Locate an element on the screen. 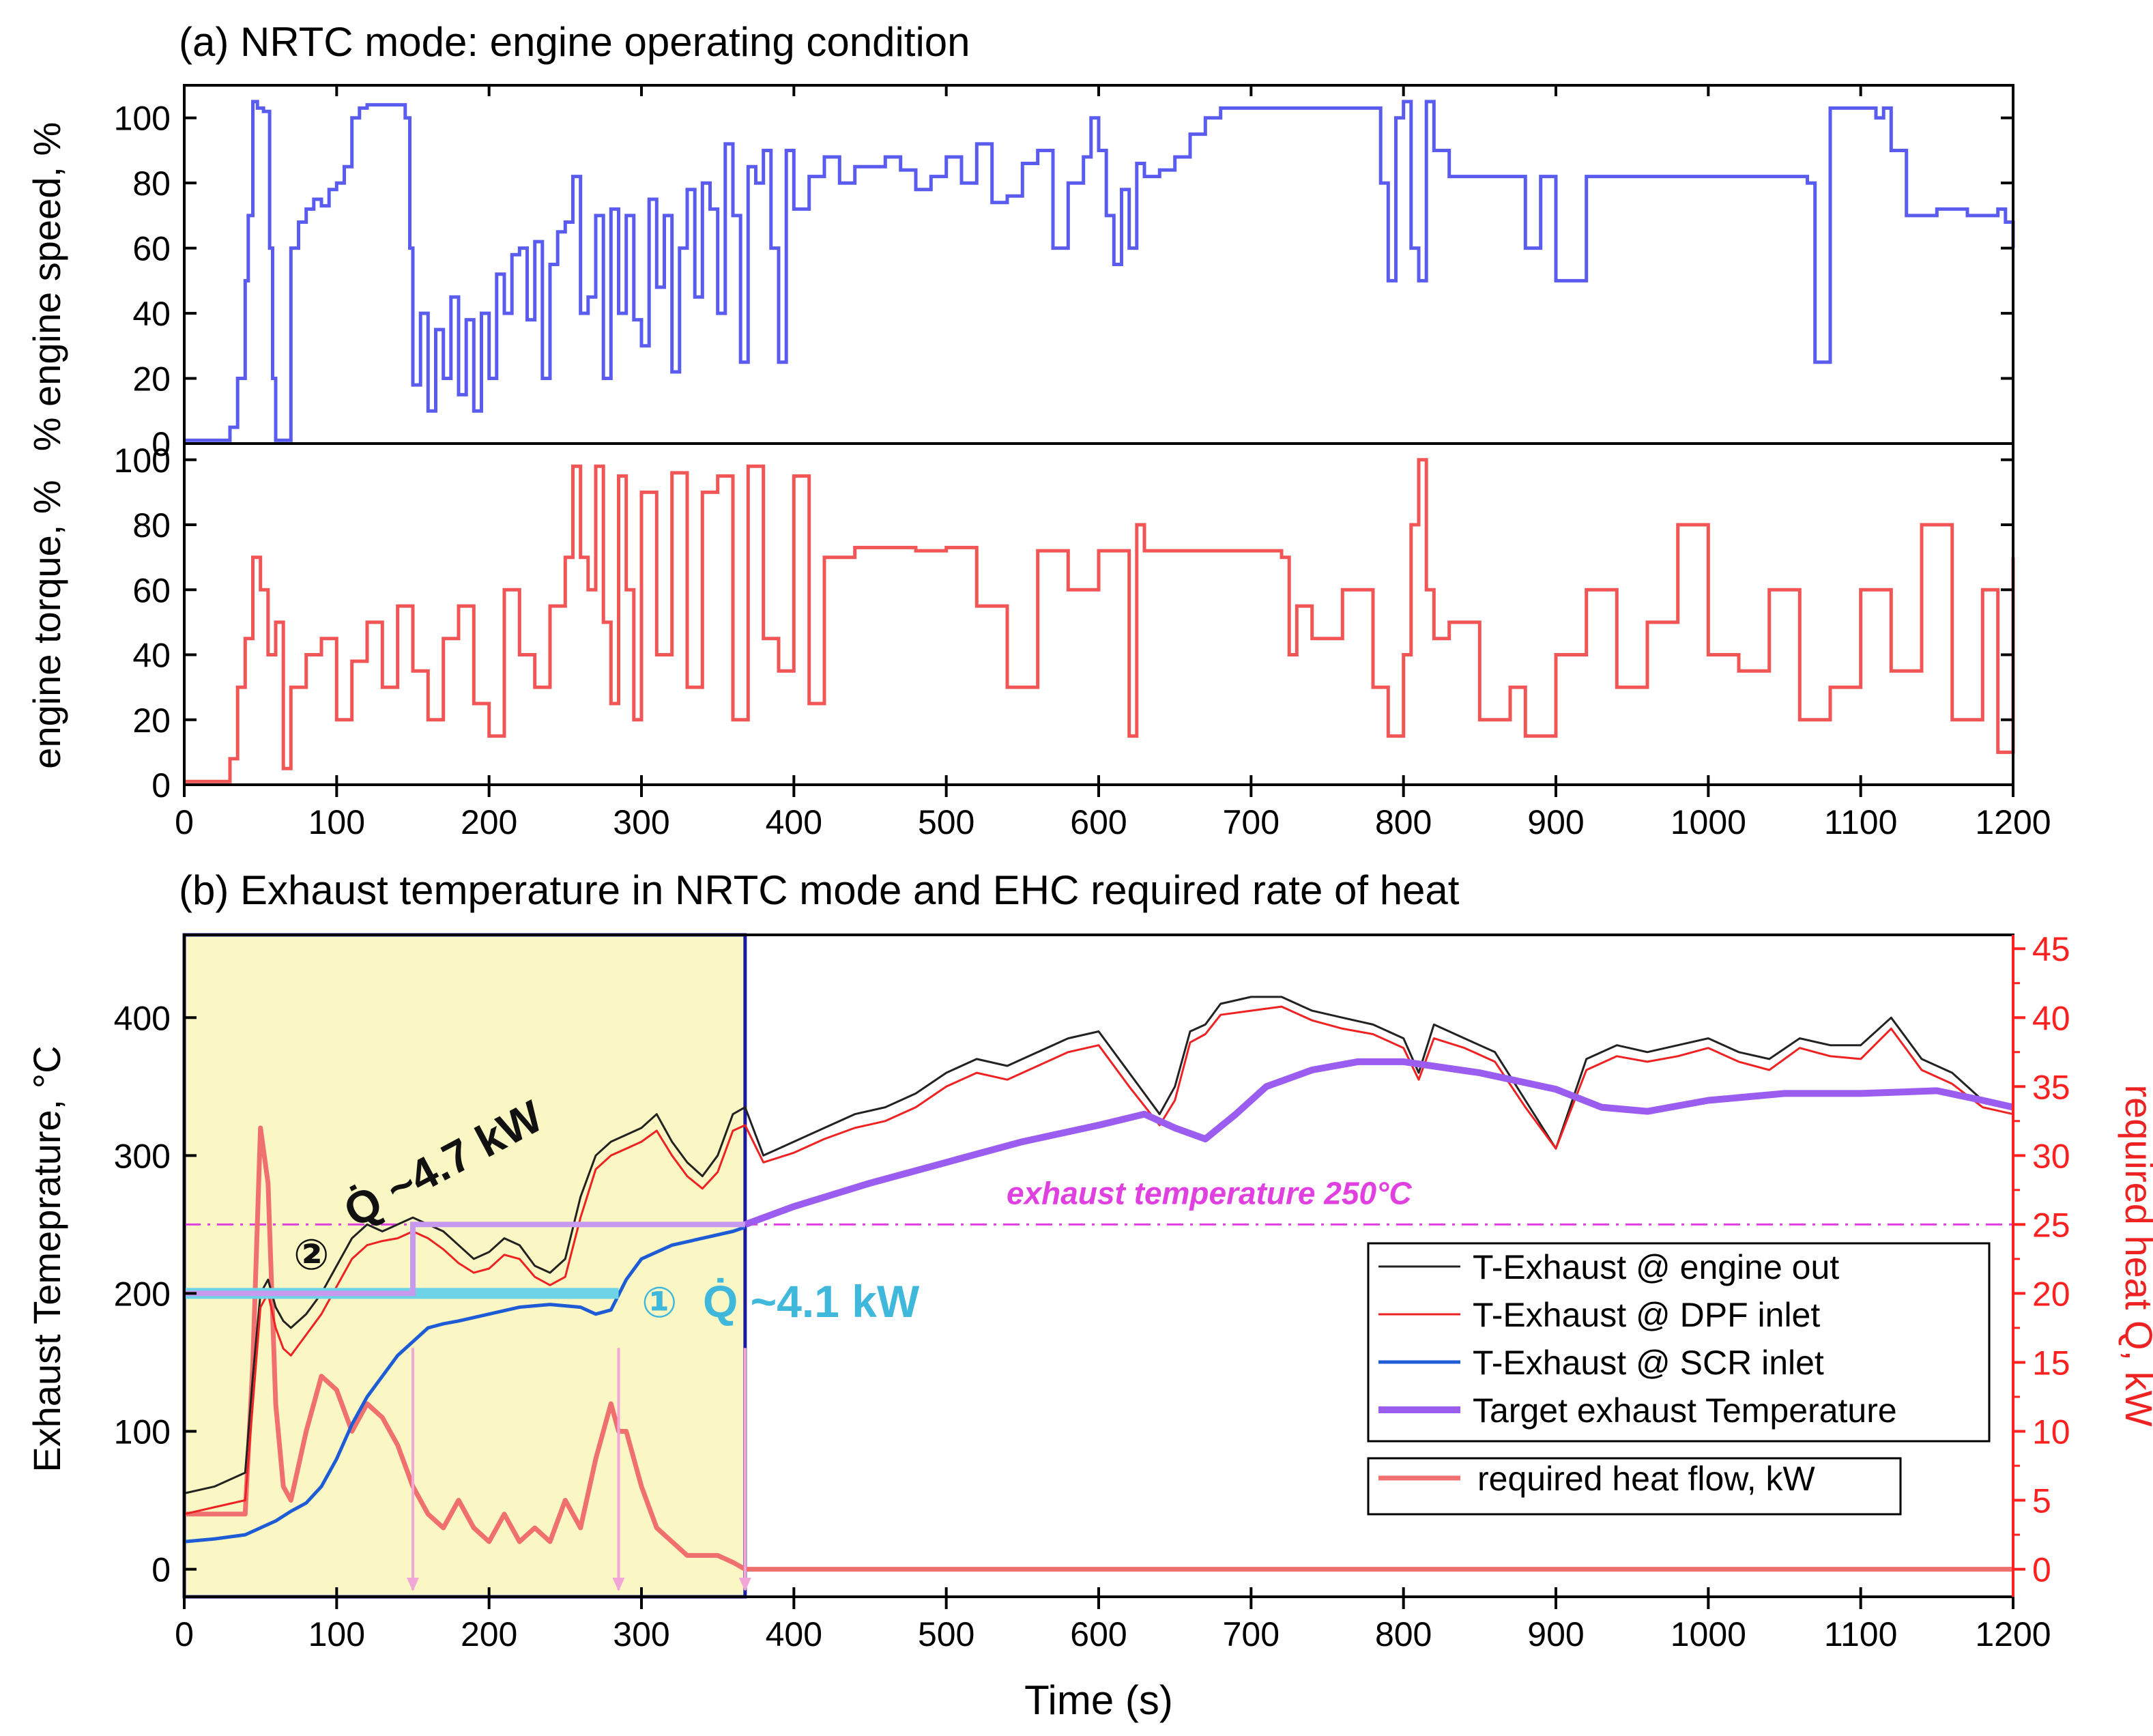  xtick-label-b: 1100 is located at coordinates (1861, 1634).